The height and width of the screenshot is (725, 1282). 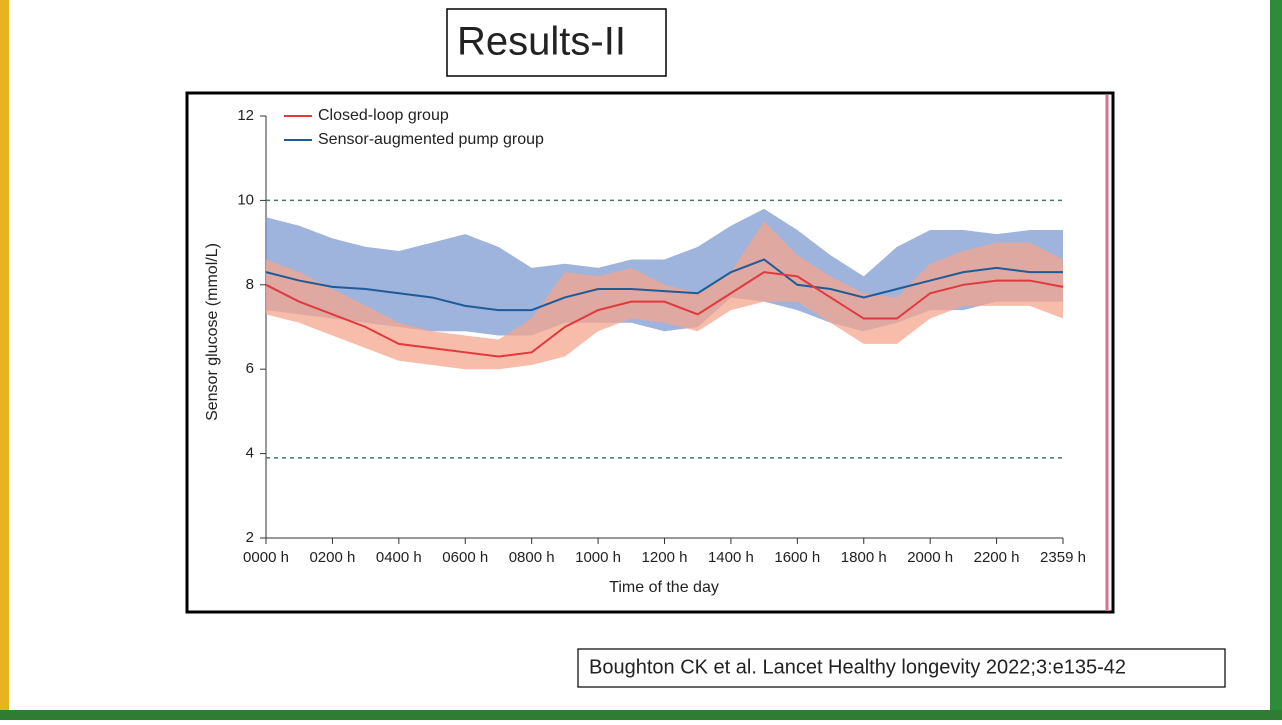 I want to click on x-tick-label: 1200 h, so click(x=665, y=557).